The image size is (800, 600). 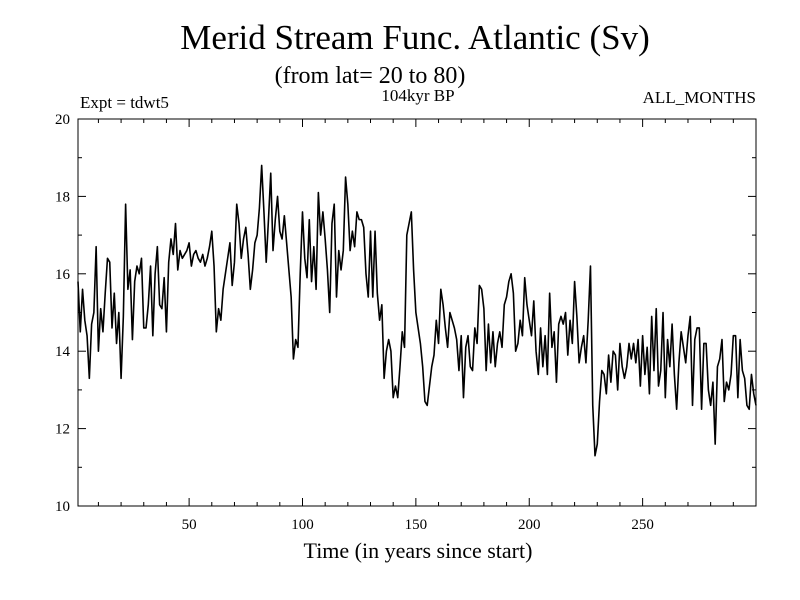 What do you see at coordinates (417, 95) in the screenshot?
I see `period-label: 104kyr BP` at bounding box center [417, 95].